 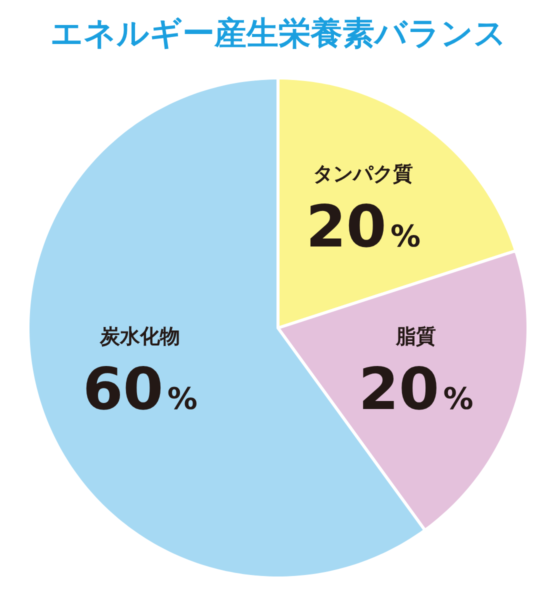 I want to click on slice-label: タンパク質, so click(x=363, y=174).